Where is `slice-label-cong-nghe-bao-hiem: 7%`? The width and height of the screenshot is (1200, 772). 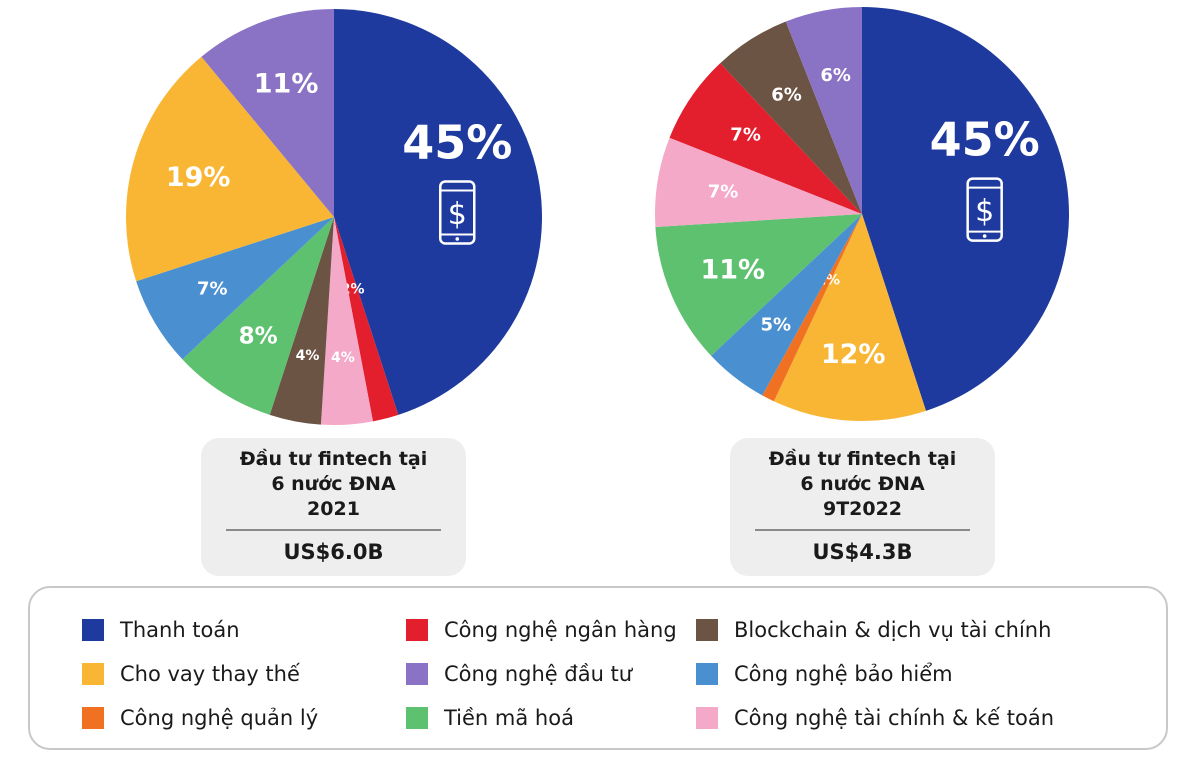 slice-label-cong-nghe-bao-hiem: 7% is located at coordinates (212, 288).